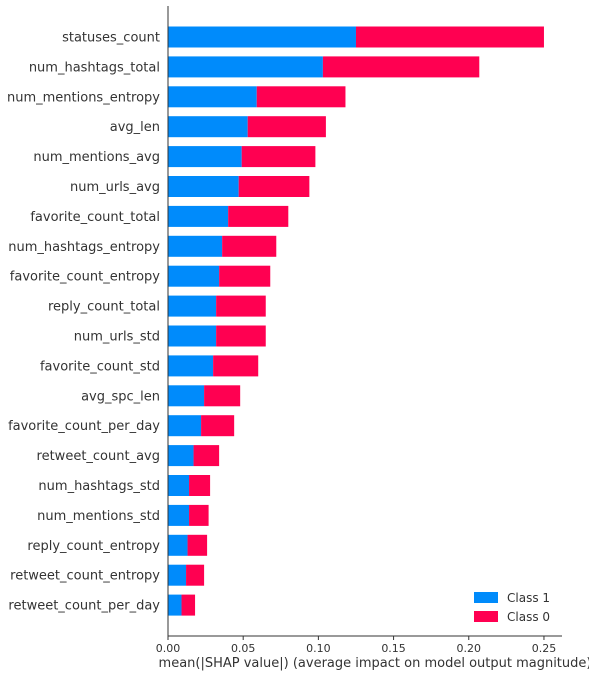 This screenshot has width=589, height=680. What do you see at coordinates (186, 396) in the screenshot?
I see `bar-class1-avg_spc_len` at bounding box center [186, 396].